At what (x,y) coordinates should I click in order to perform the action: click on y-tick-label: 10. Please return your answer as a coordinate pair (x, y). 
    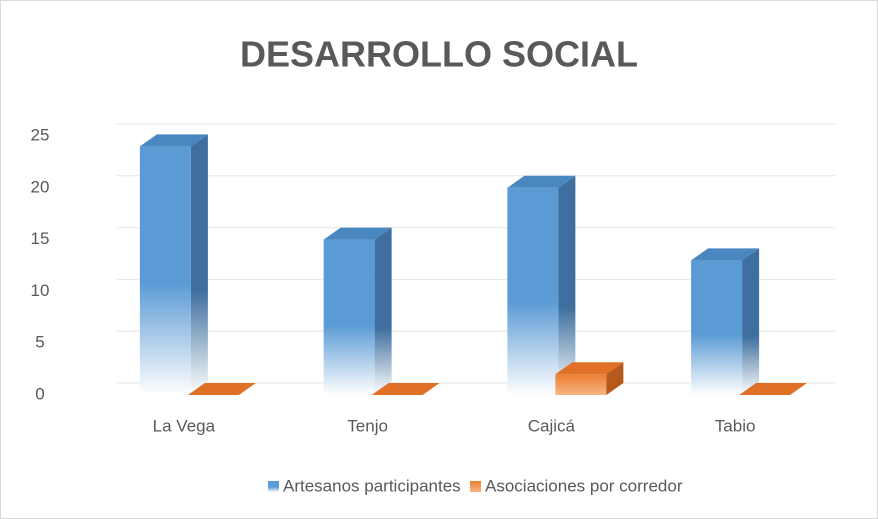
    Looking at the image, I should click on (40, 290).